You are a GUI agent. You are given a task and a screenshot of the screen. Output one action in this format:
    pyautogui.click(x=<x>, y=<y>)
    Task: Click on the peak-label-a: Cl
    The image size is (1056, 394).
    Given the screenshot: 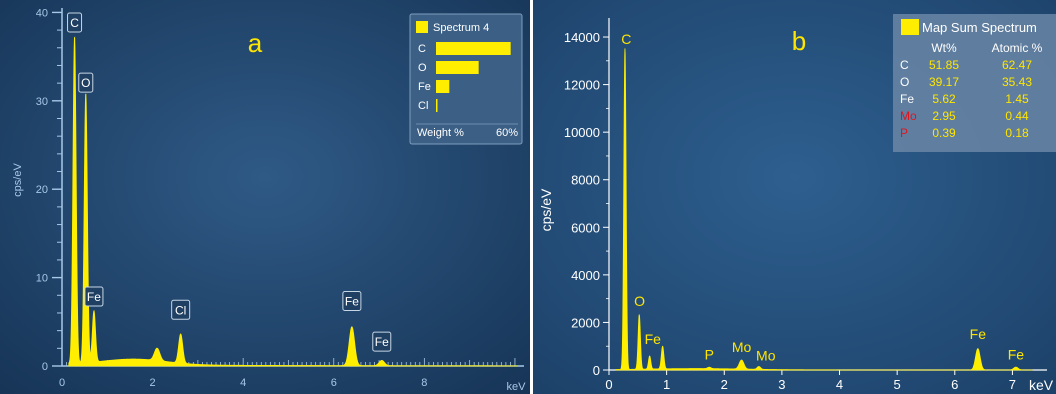 What is the action you would take?
    pyautogui.click(x=181, y=309)
    